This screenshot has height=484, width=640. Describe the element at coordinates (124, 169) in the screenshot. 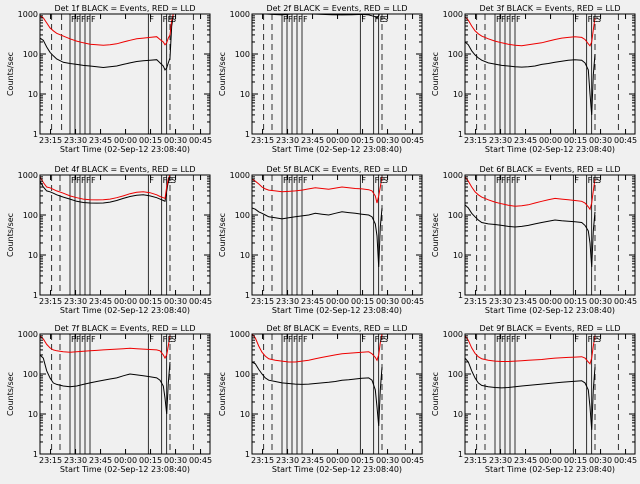

I see `panel-title: Det 4f BLACK = Events, RED = LLD` at that location.